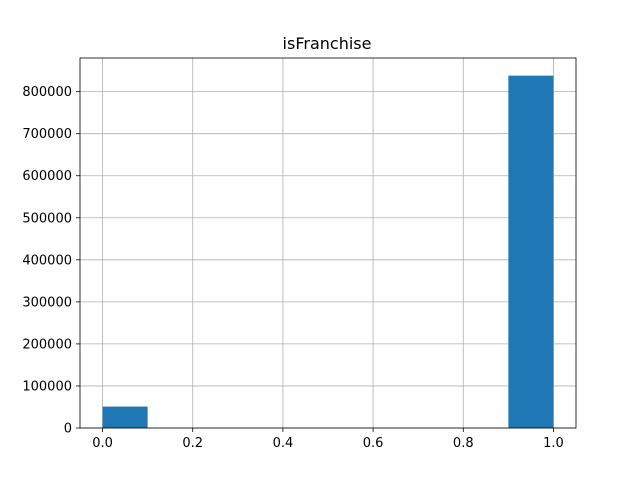  I want to click on y-tick-label: 700000, so click(47, 134).